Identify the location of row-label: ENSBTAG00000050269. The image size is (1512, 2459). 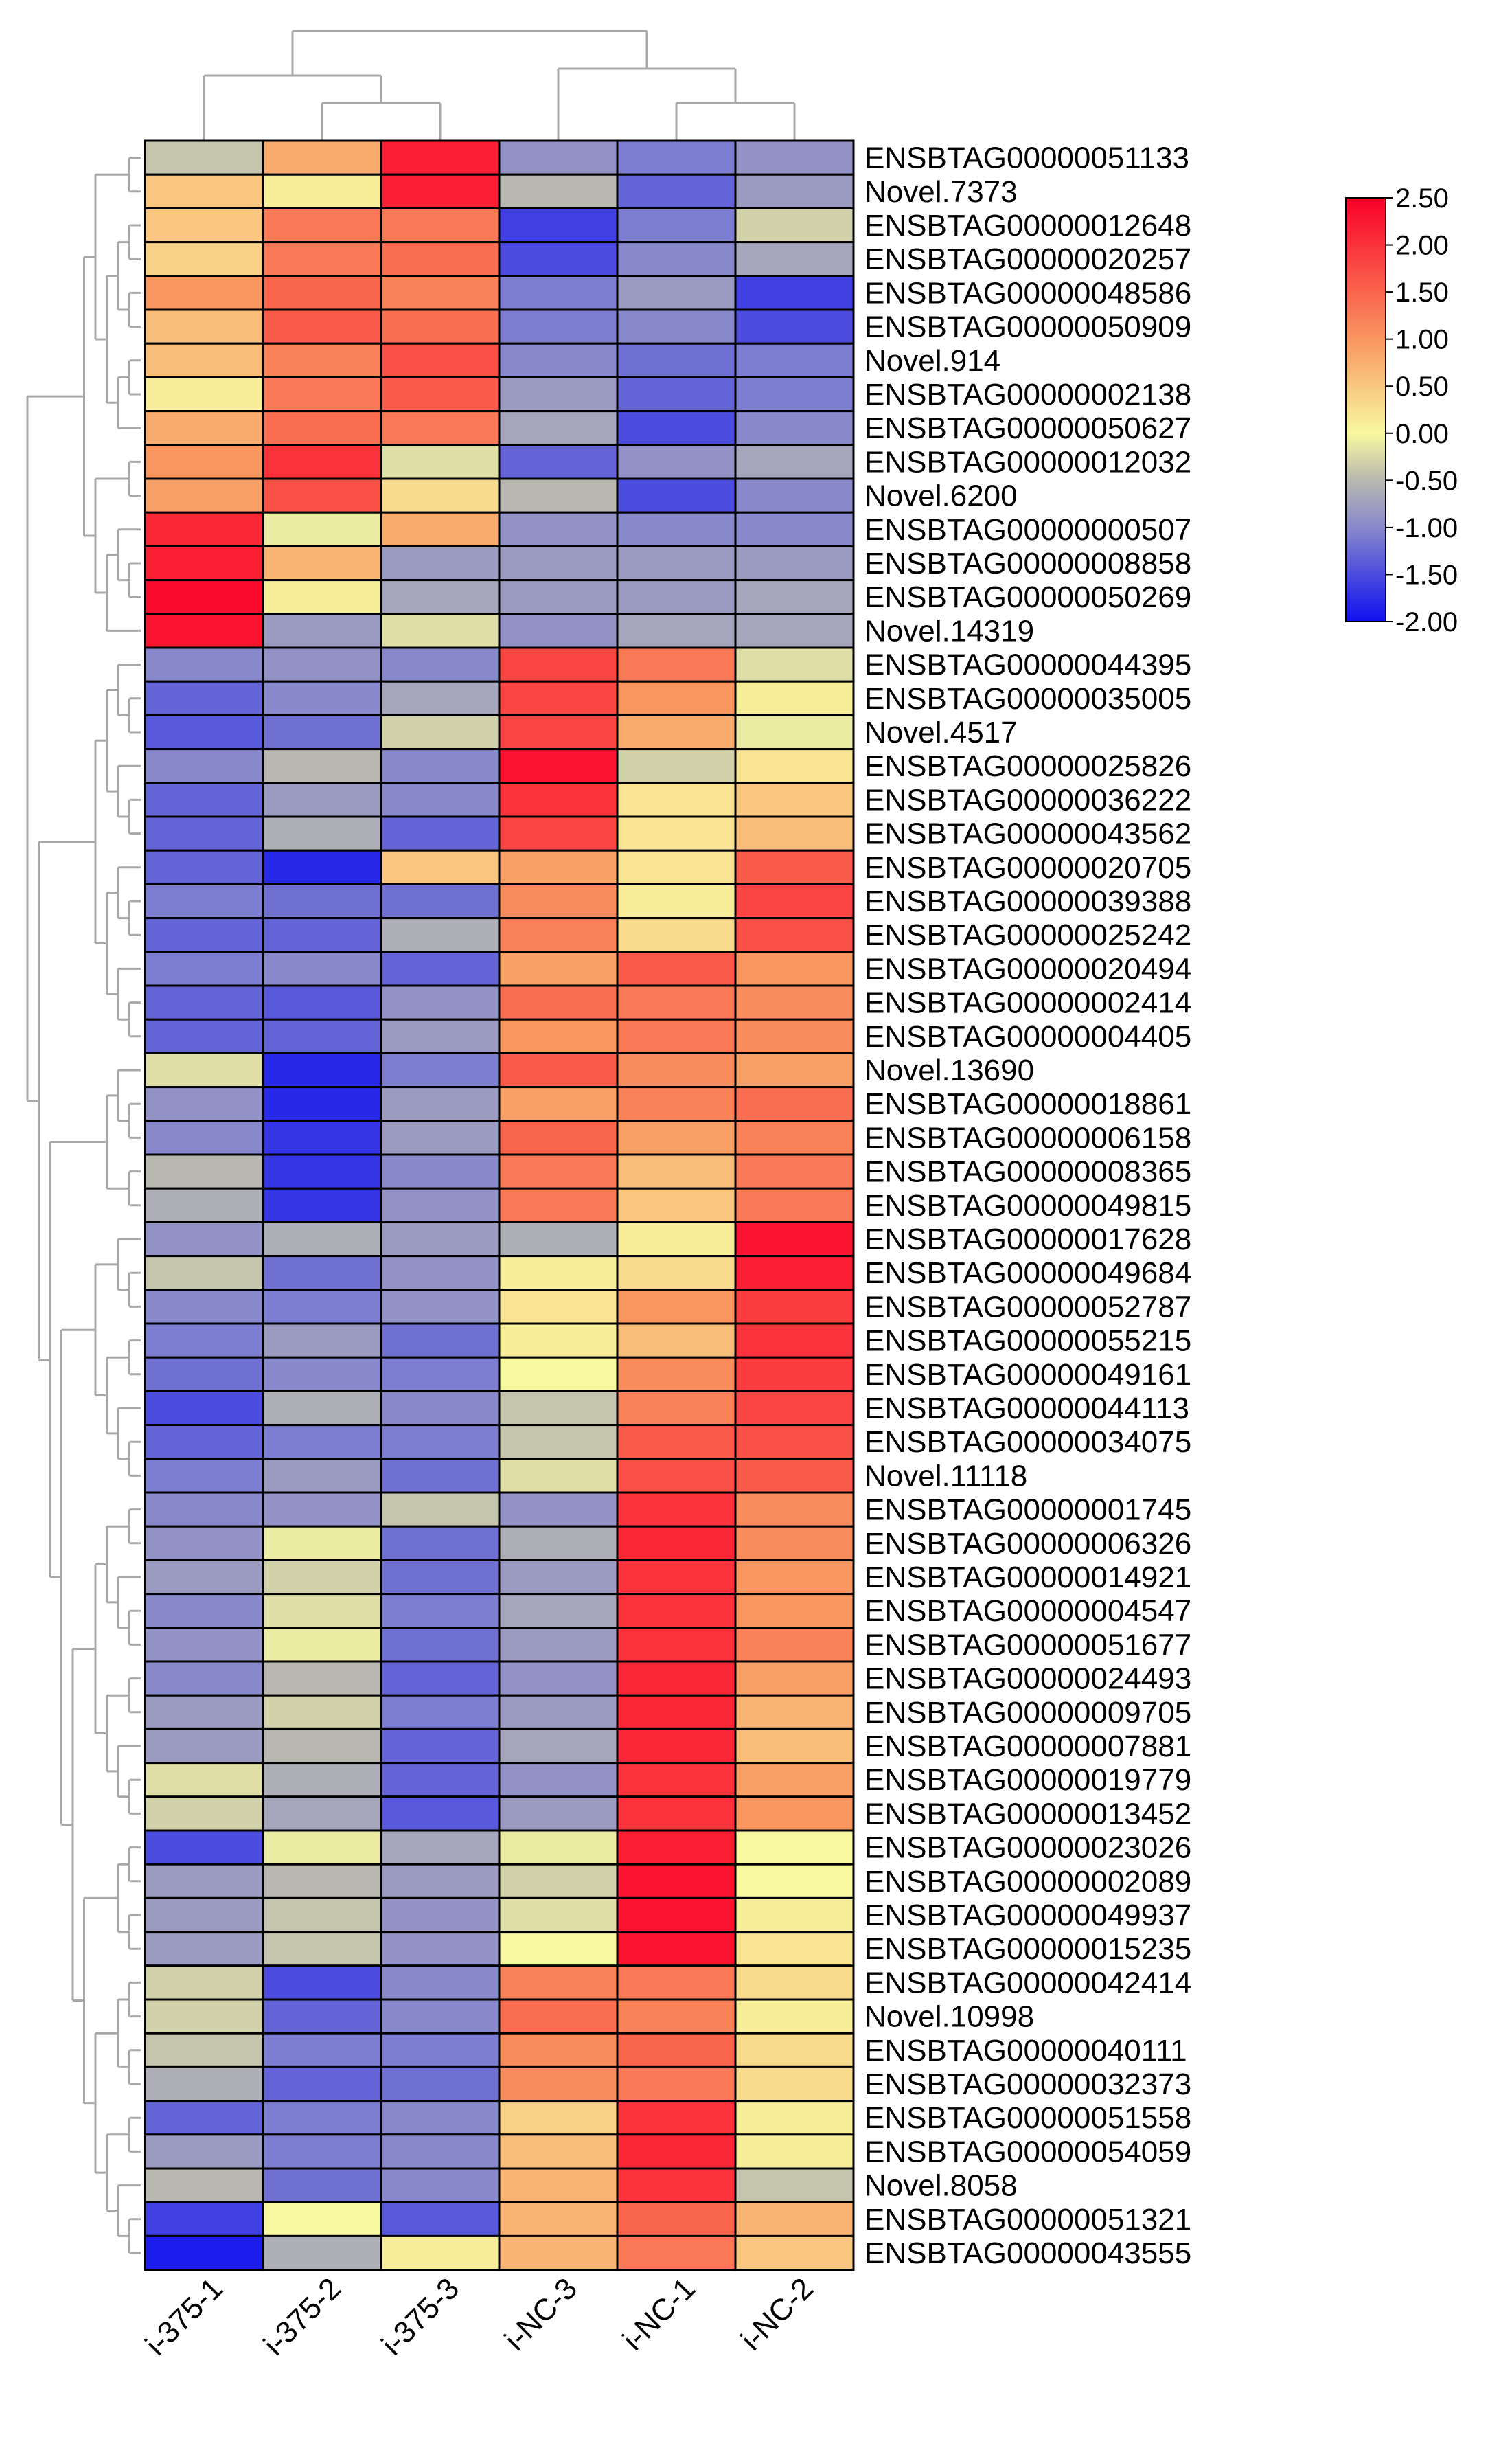
(1027, 597).